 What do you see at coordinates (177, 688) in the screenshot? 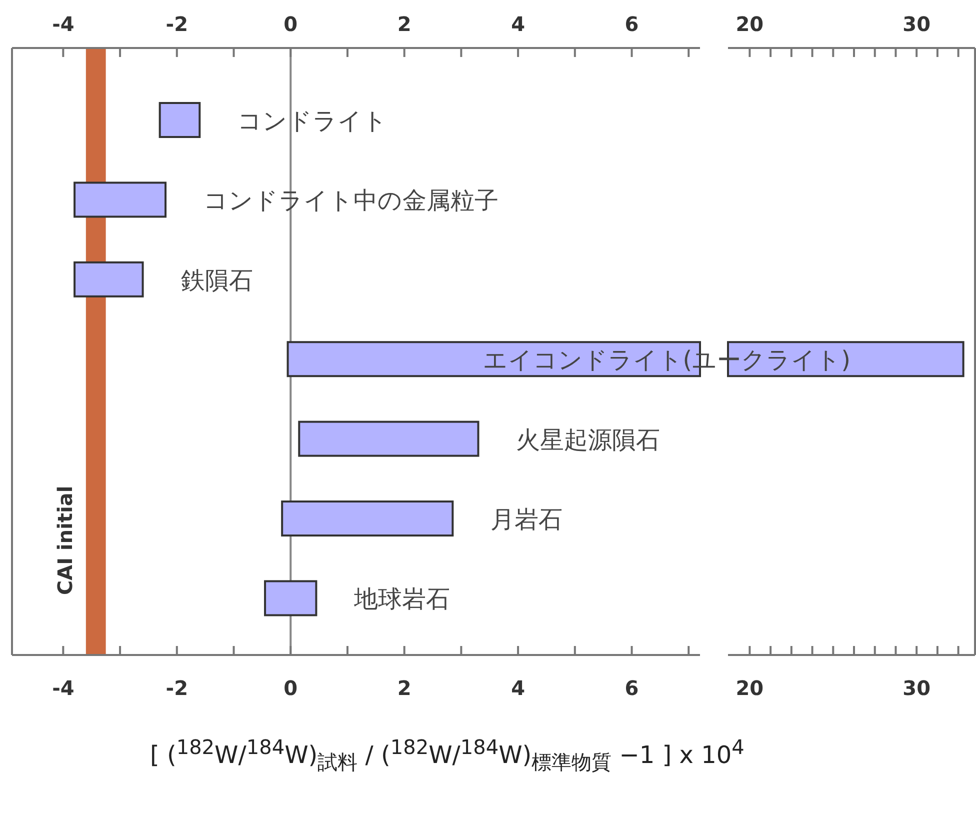
I see `x-tick-label: -2` at bounding box center [177, 688].